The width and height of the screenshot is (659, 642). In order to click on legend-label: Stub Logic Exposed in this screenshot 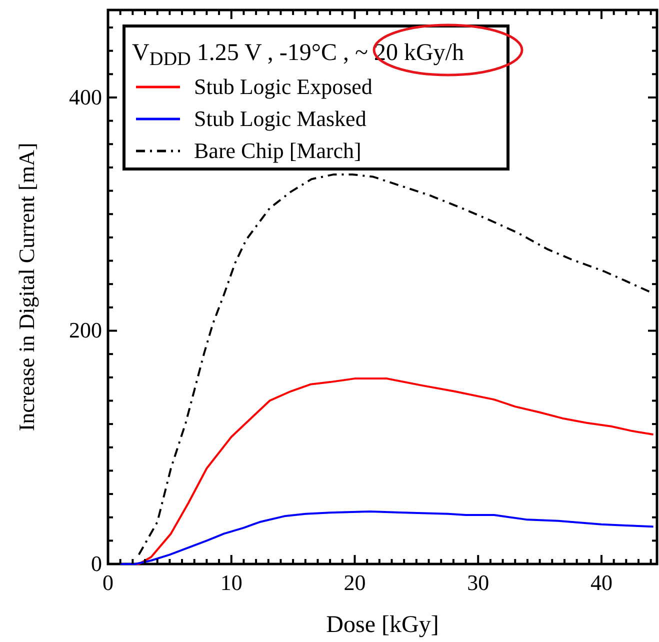, I will do `click(283, 86)`.